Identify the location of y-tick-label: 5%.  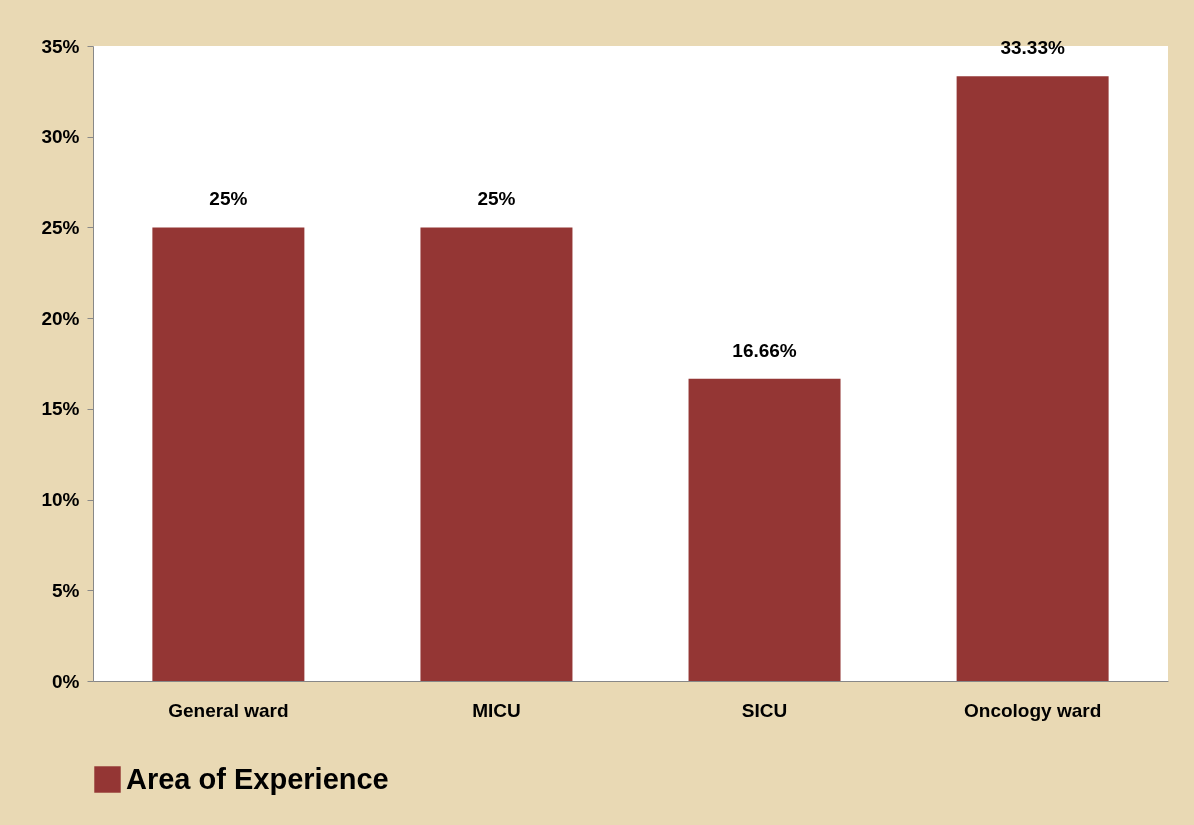
(66, 590).